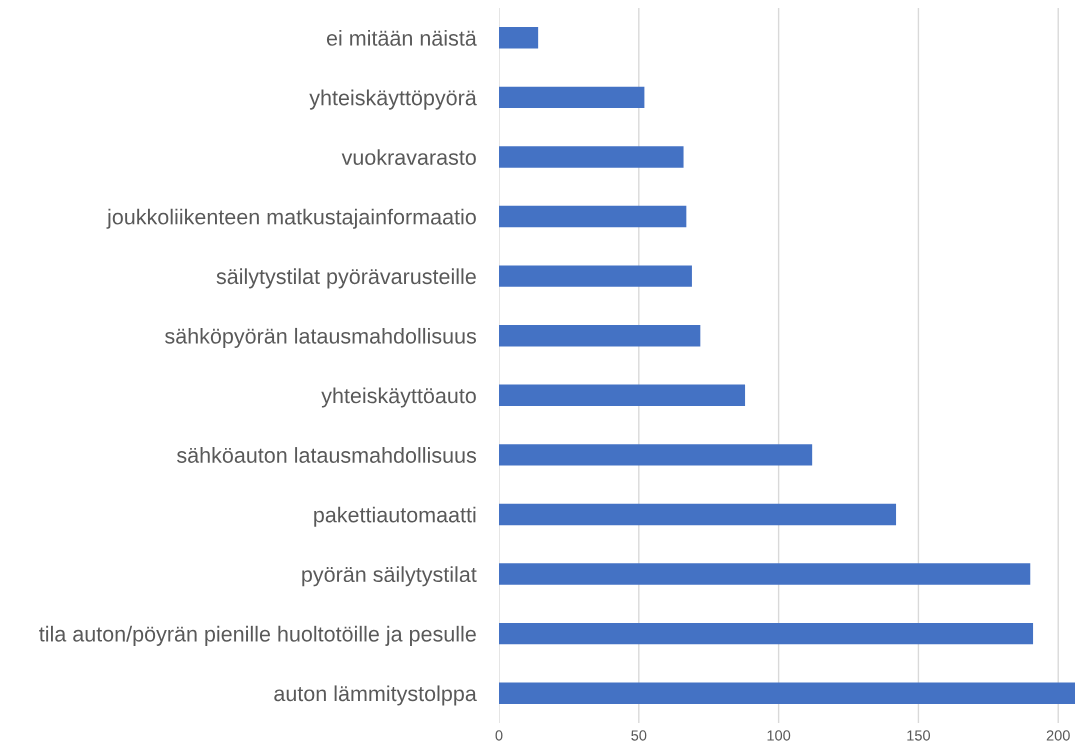 This screenshot has width=1075, height=751. I want to click on y-tick-label: ei mitään näistä, so click(401, 37).